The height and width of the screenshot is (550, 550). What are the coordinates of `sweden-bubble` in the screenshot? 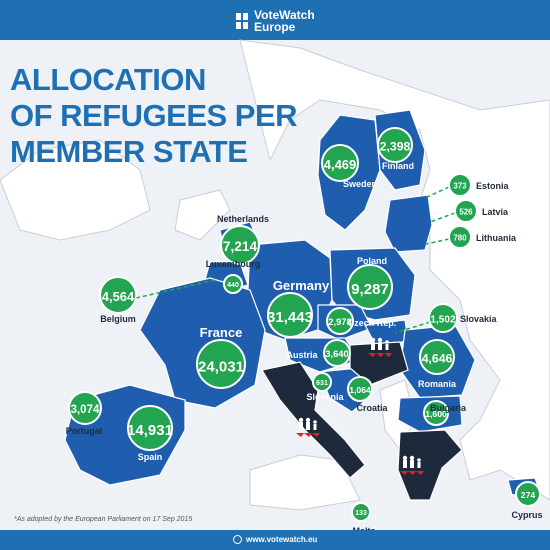 It's located at (340, 163).